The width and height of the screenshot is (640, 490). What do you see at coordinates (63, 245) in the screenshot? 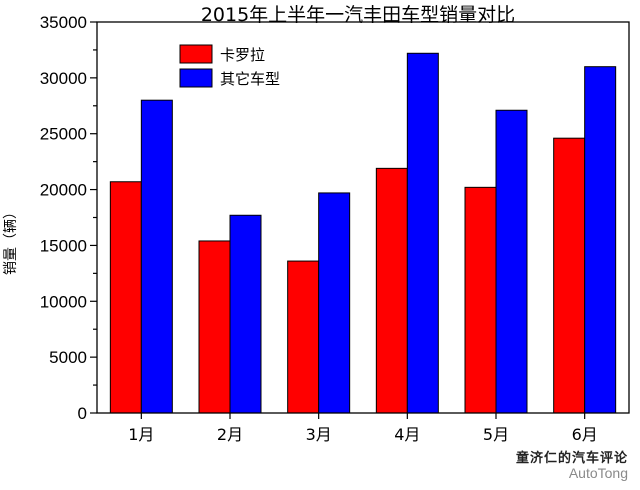
I see `y-tick-label: 15000` at bounding box center [63, 245].